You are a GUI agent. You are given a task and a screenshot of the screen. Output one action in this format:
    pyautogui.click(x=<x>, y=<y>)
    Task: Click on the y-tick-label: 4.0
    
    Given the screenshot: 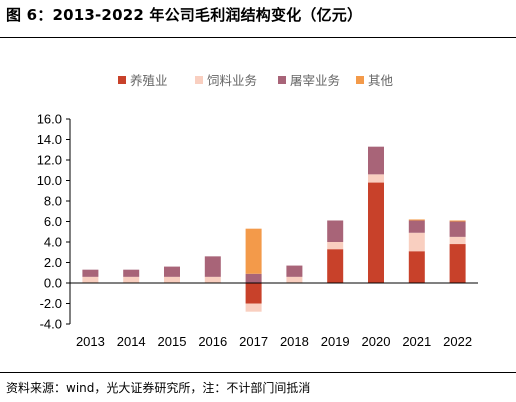 What is the action you would take?
    pyautogui.click(x=53, y=242)
    